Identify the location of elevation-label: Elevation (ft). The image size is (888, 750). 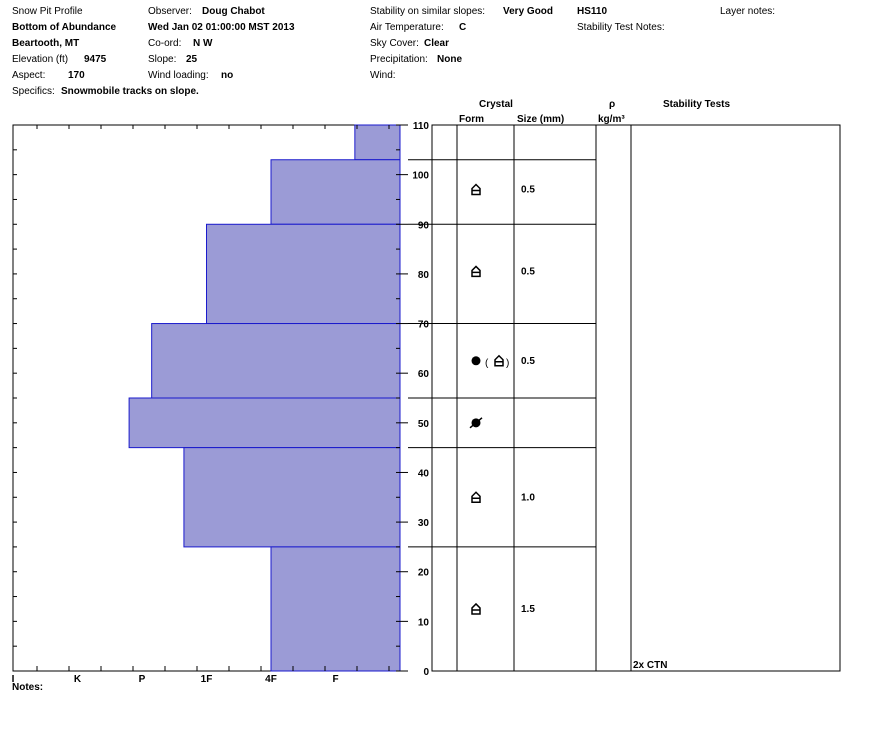
(40, 59).